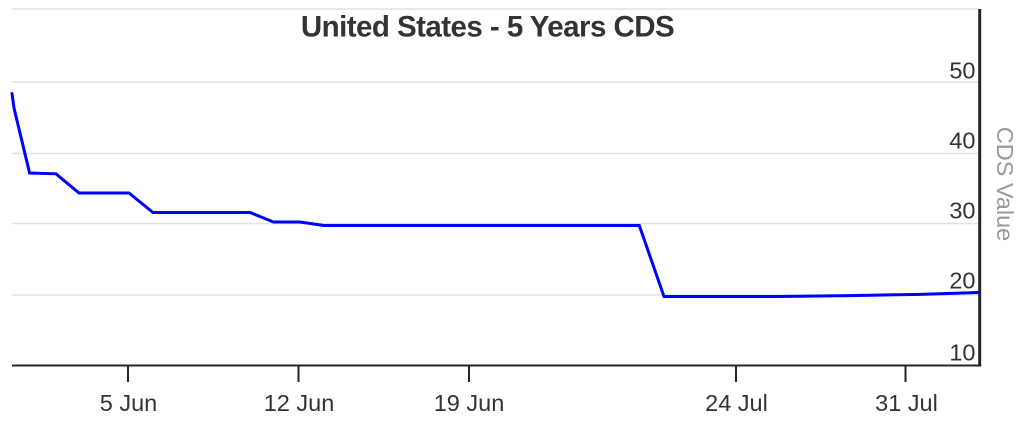  Describe the element at coordinates (469, 403) in the screenshot. I see `svg-text: 19 Jun` at that location.